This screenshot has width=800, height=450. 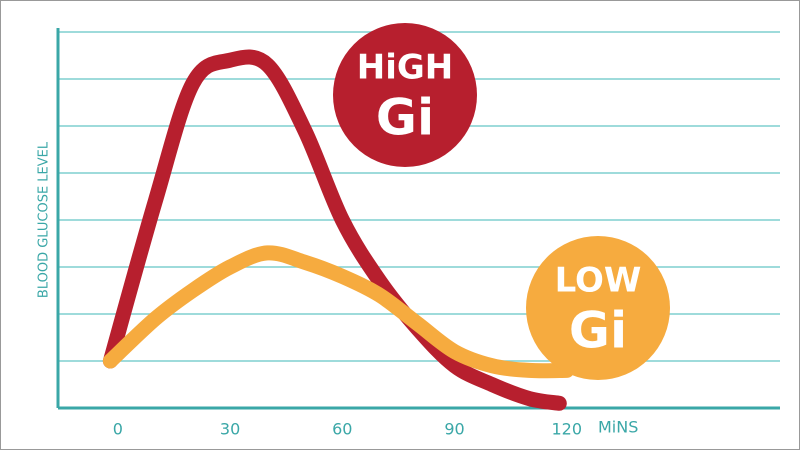 I want to click on x-tick-label: 60, so click(x=342, y=429).